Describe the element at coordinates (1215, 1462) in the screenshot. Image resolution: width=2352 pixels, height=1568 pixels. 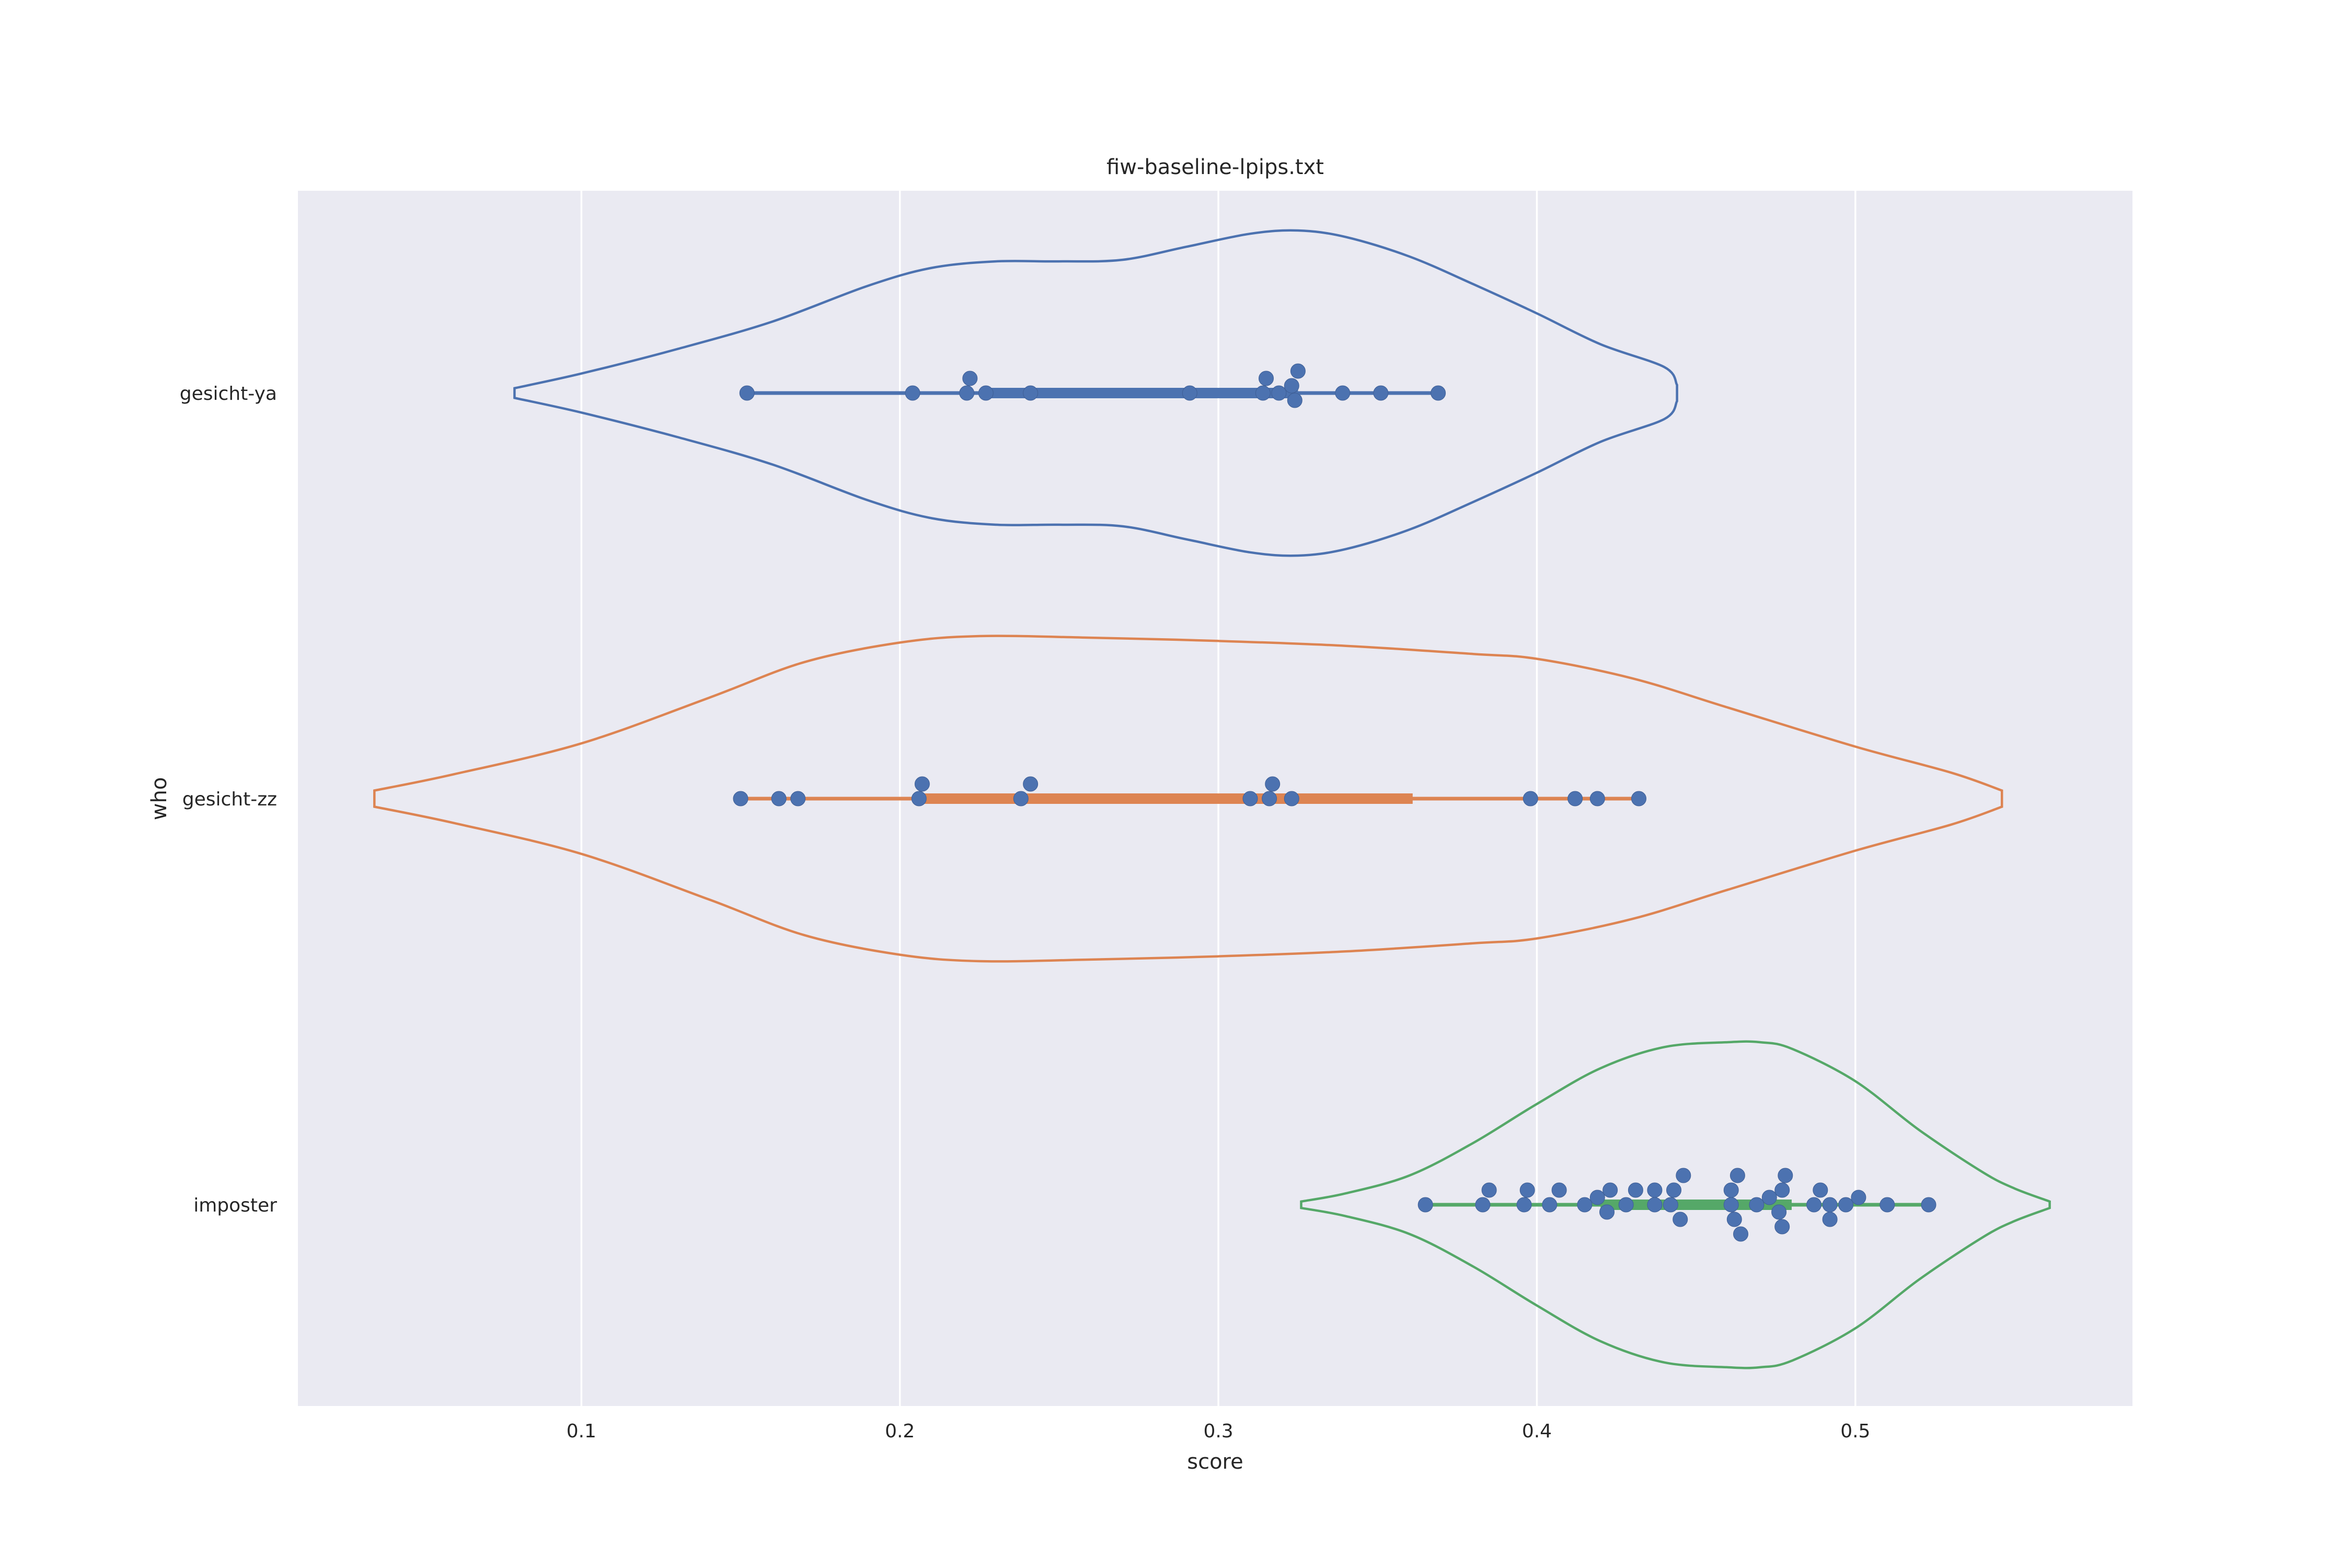
I see `x-axis-label: score` at that location.